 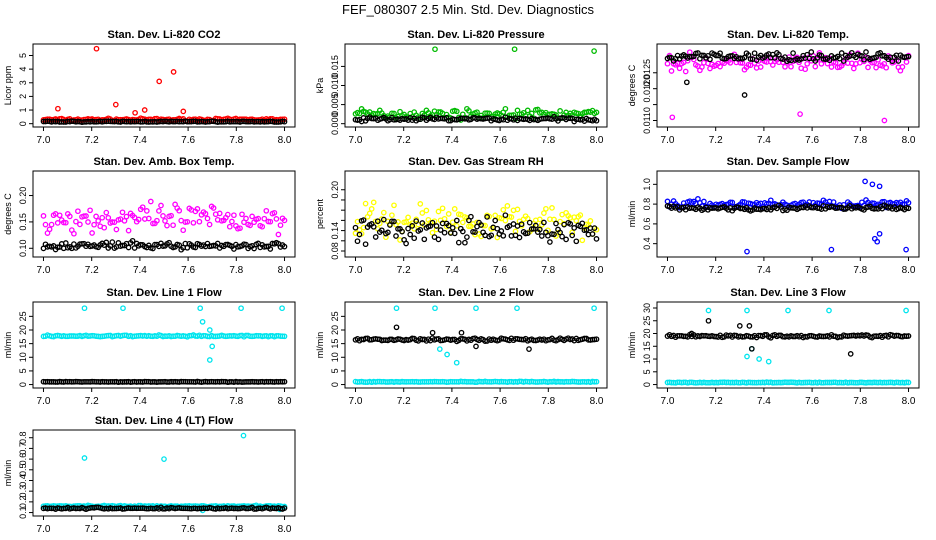 What do you see at coordinates (335, 384) in the screenshot?
I see `y-tick-label: 0` at bounding box center [335, 384].